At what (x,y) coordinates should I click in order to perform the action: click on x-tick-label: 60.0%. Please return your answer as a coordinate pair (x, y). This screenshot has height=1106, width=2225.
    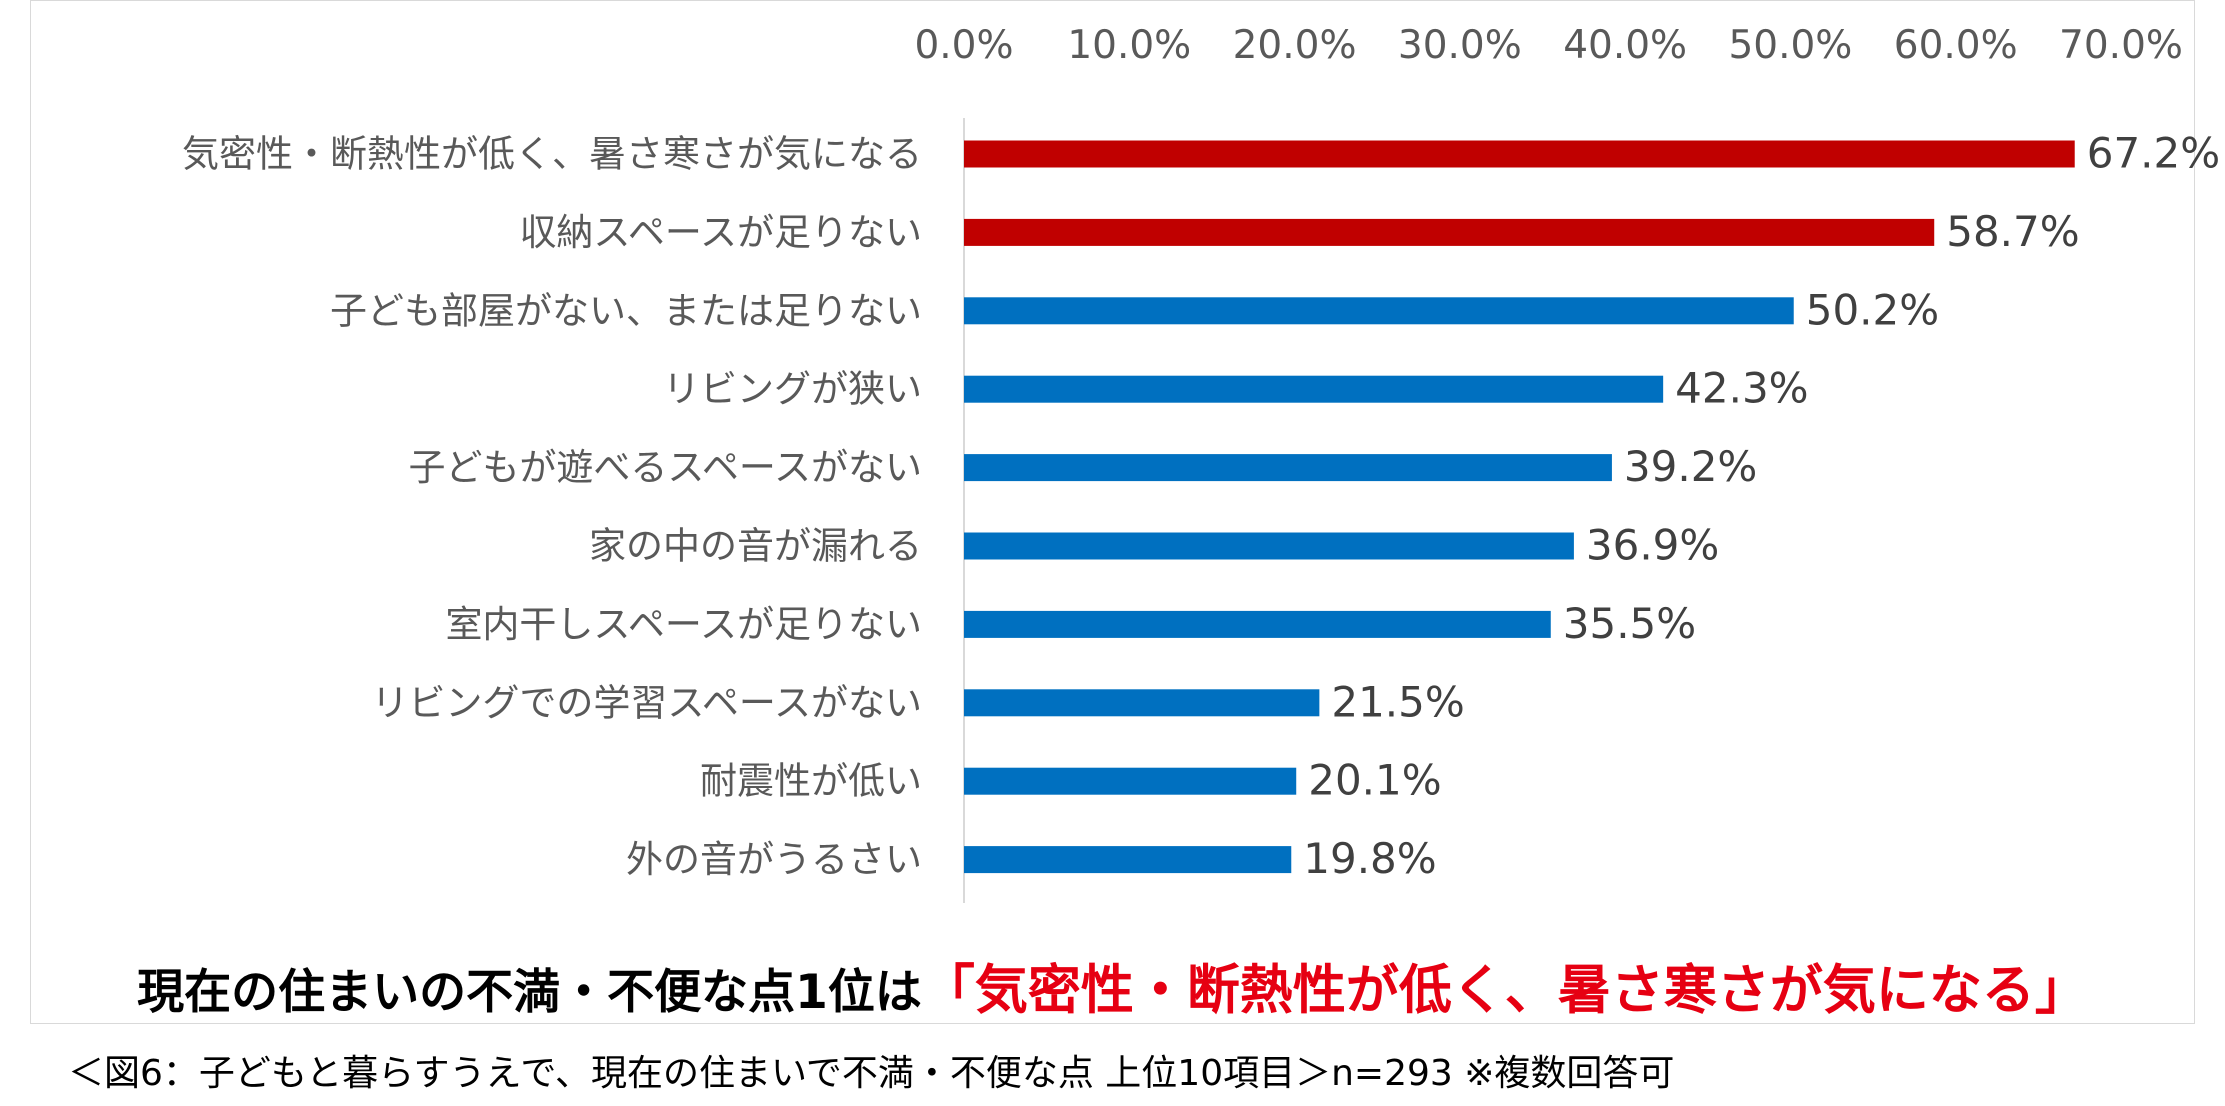
    Looking at the image, I should click on (1956, 45).